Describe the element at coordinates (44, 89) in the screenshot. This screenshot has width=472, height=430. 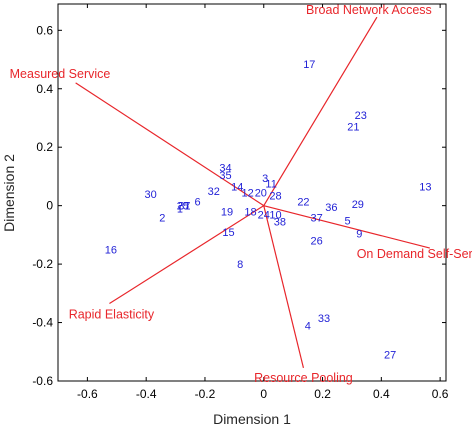
I see `y-tick-label: 0.4` at that location.